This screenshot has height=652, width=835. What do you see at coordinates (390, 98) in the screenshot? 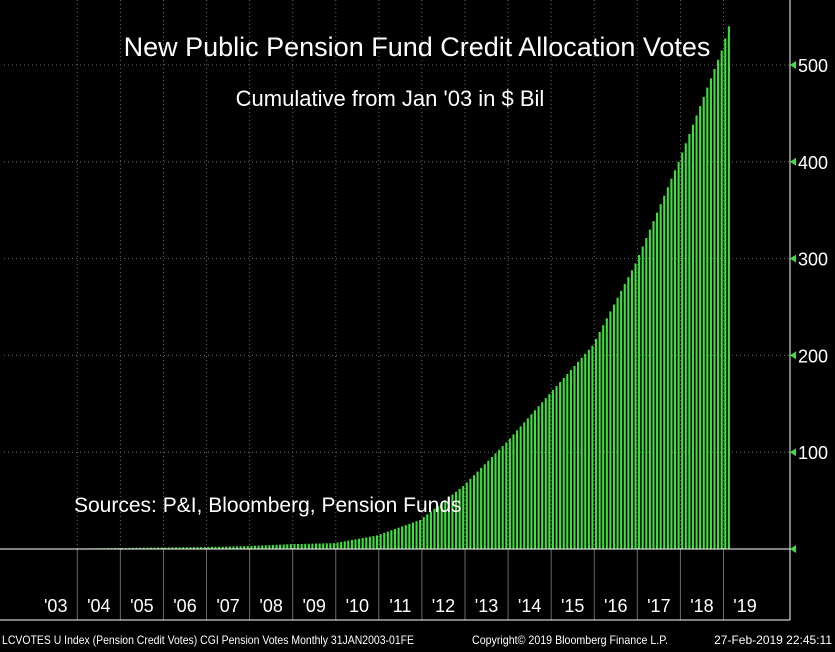
I see `chart-subtitle: Cumulative from Jan '03 in $ Bil` at bounding box center [390, 98].